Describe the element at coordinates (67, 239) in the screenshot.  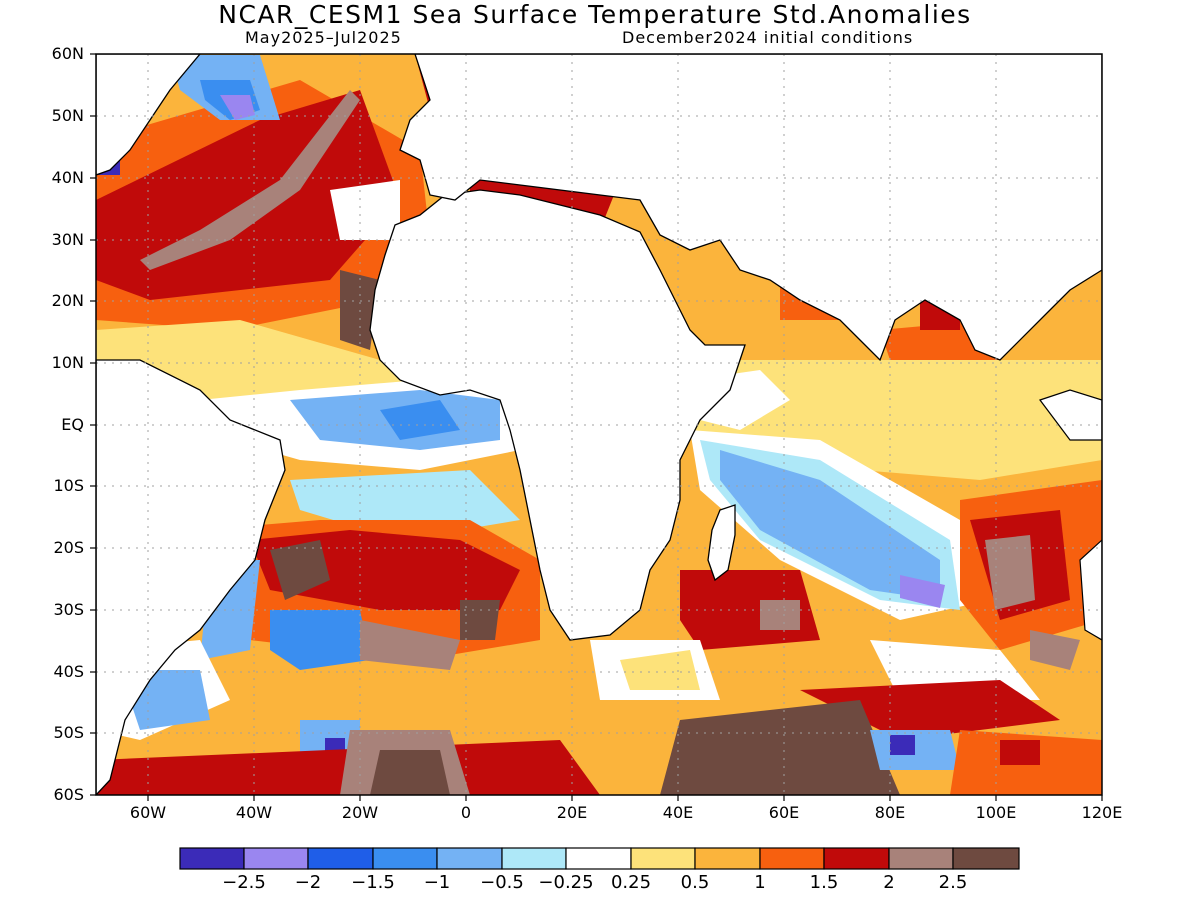
I see `lat-label: 30N` at that location.